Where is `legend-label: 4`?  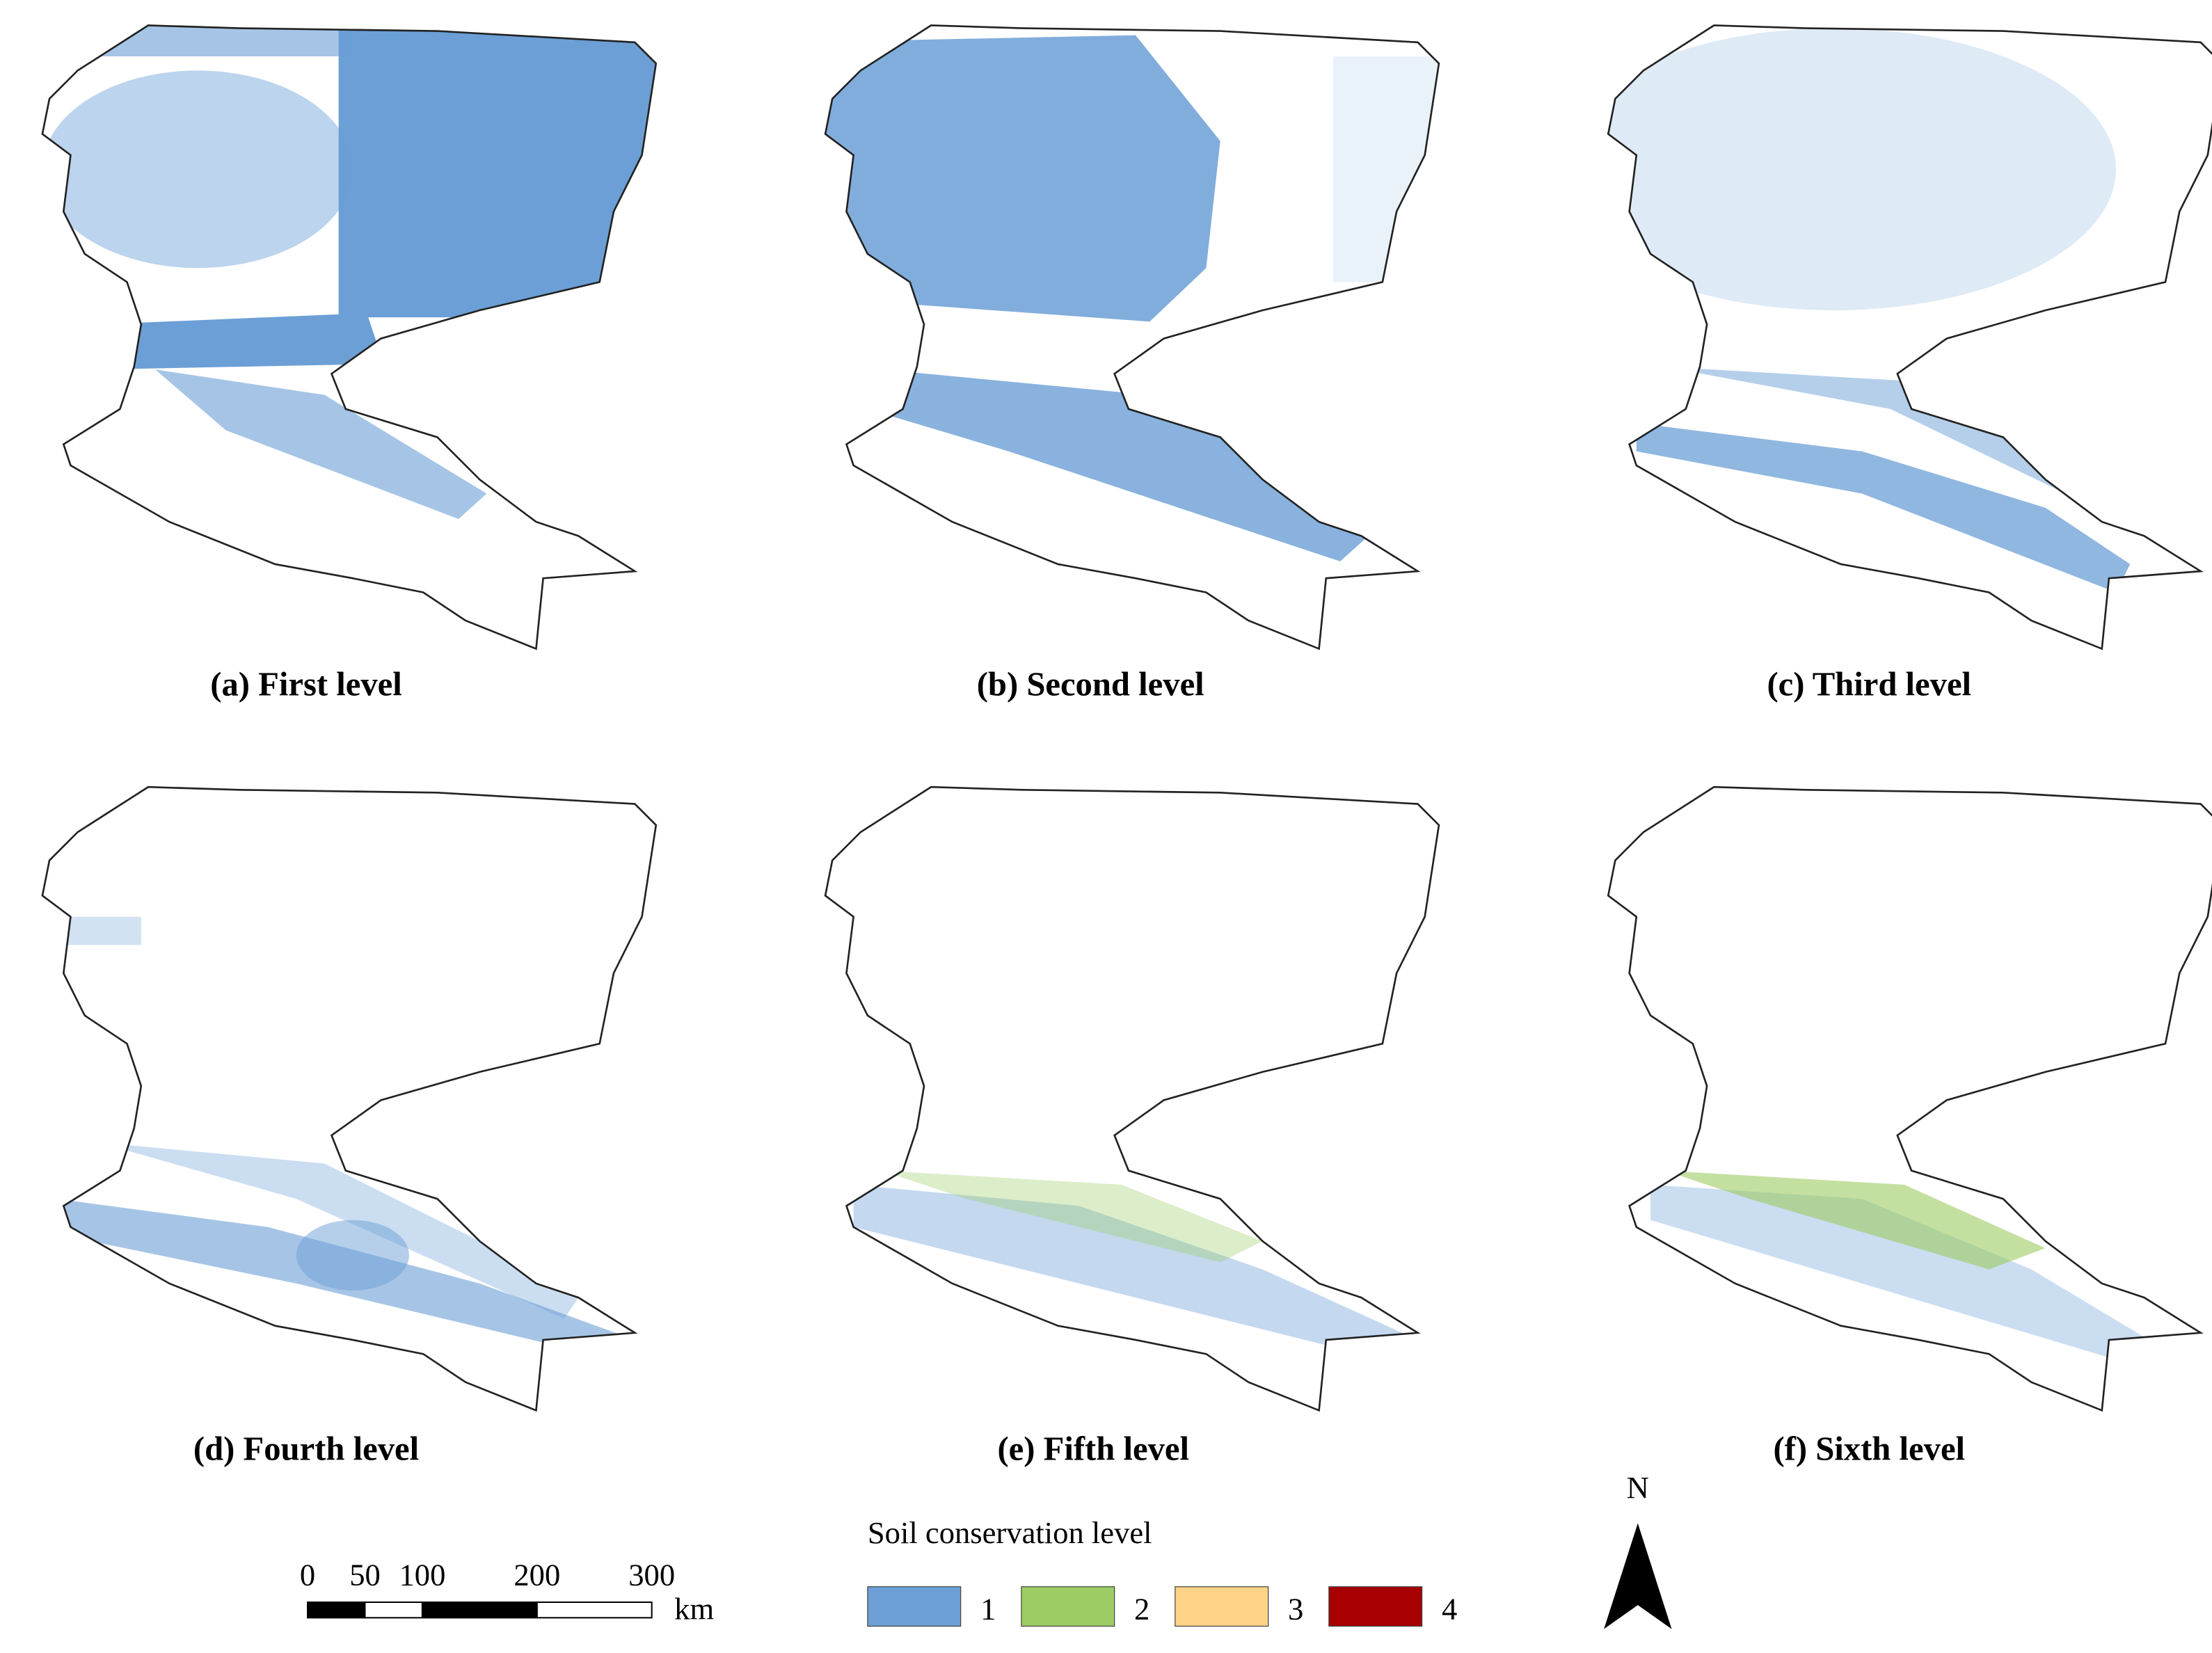 legend-label: 4 is located at coordinates (1449, 1608).